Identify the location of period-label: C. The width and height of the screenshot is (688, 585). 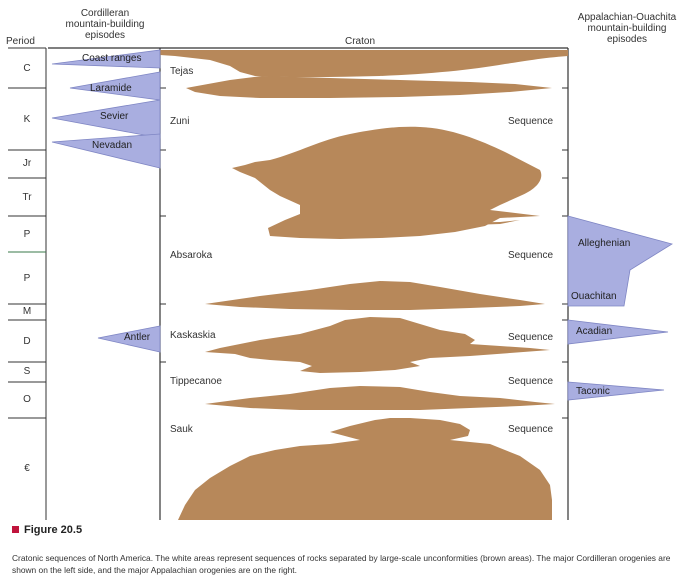
(27, 68).